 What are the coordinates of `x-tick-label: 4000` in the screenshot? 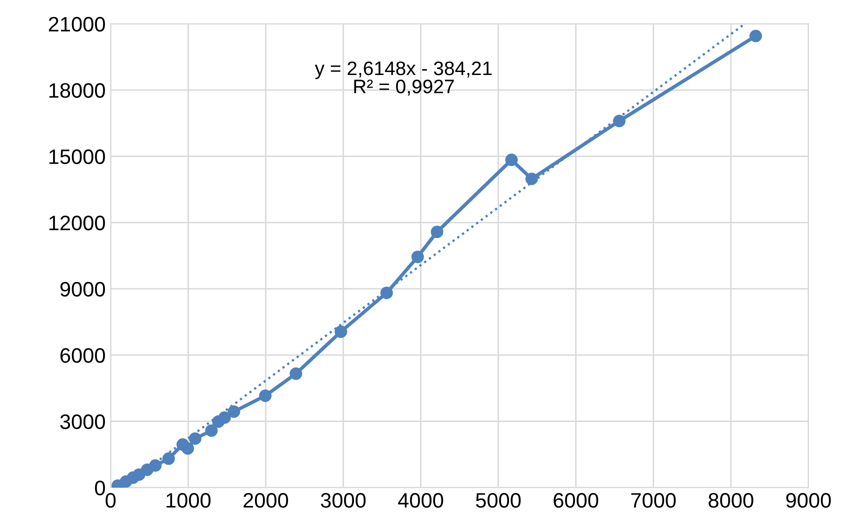 It's located at (421, 500).